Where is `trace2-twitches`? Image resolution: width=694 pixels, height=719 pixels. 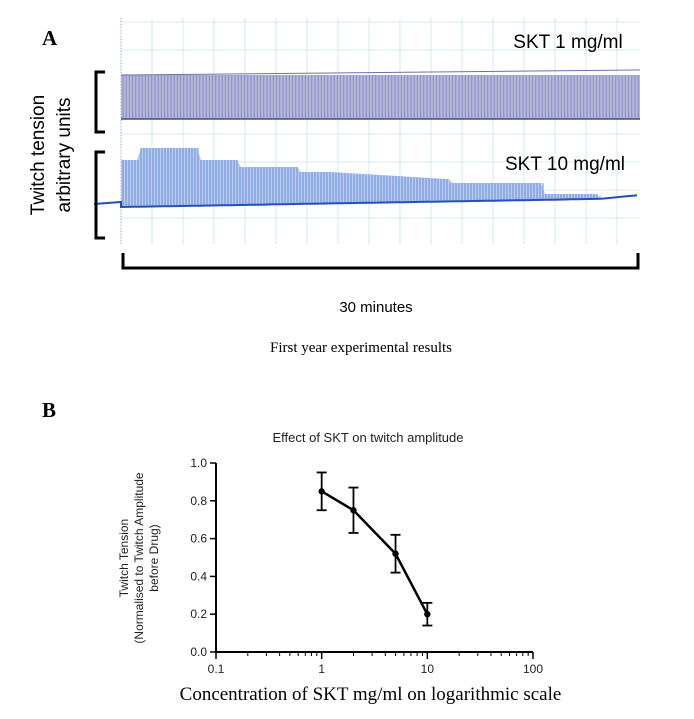 trace2-twitches is located at coordinates (361, 177).